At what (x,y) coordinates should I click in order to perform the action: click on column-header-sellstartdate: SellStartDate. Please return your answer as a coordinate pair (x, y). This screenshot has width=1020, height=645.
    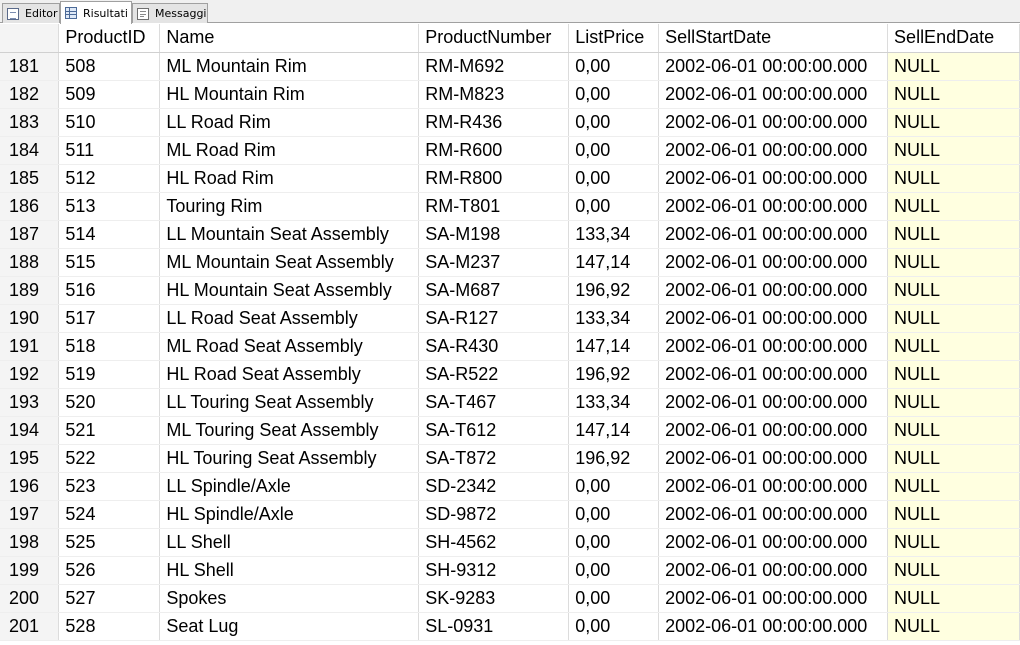
    Looking at the image, I should click on (773, 38).